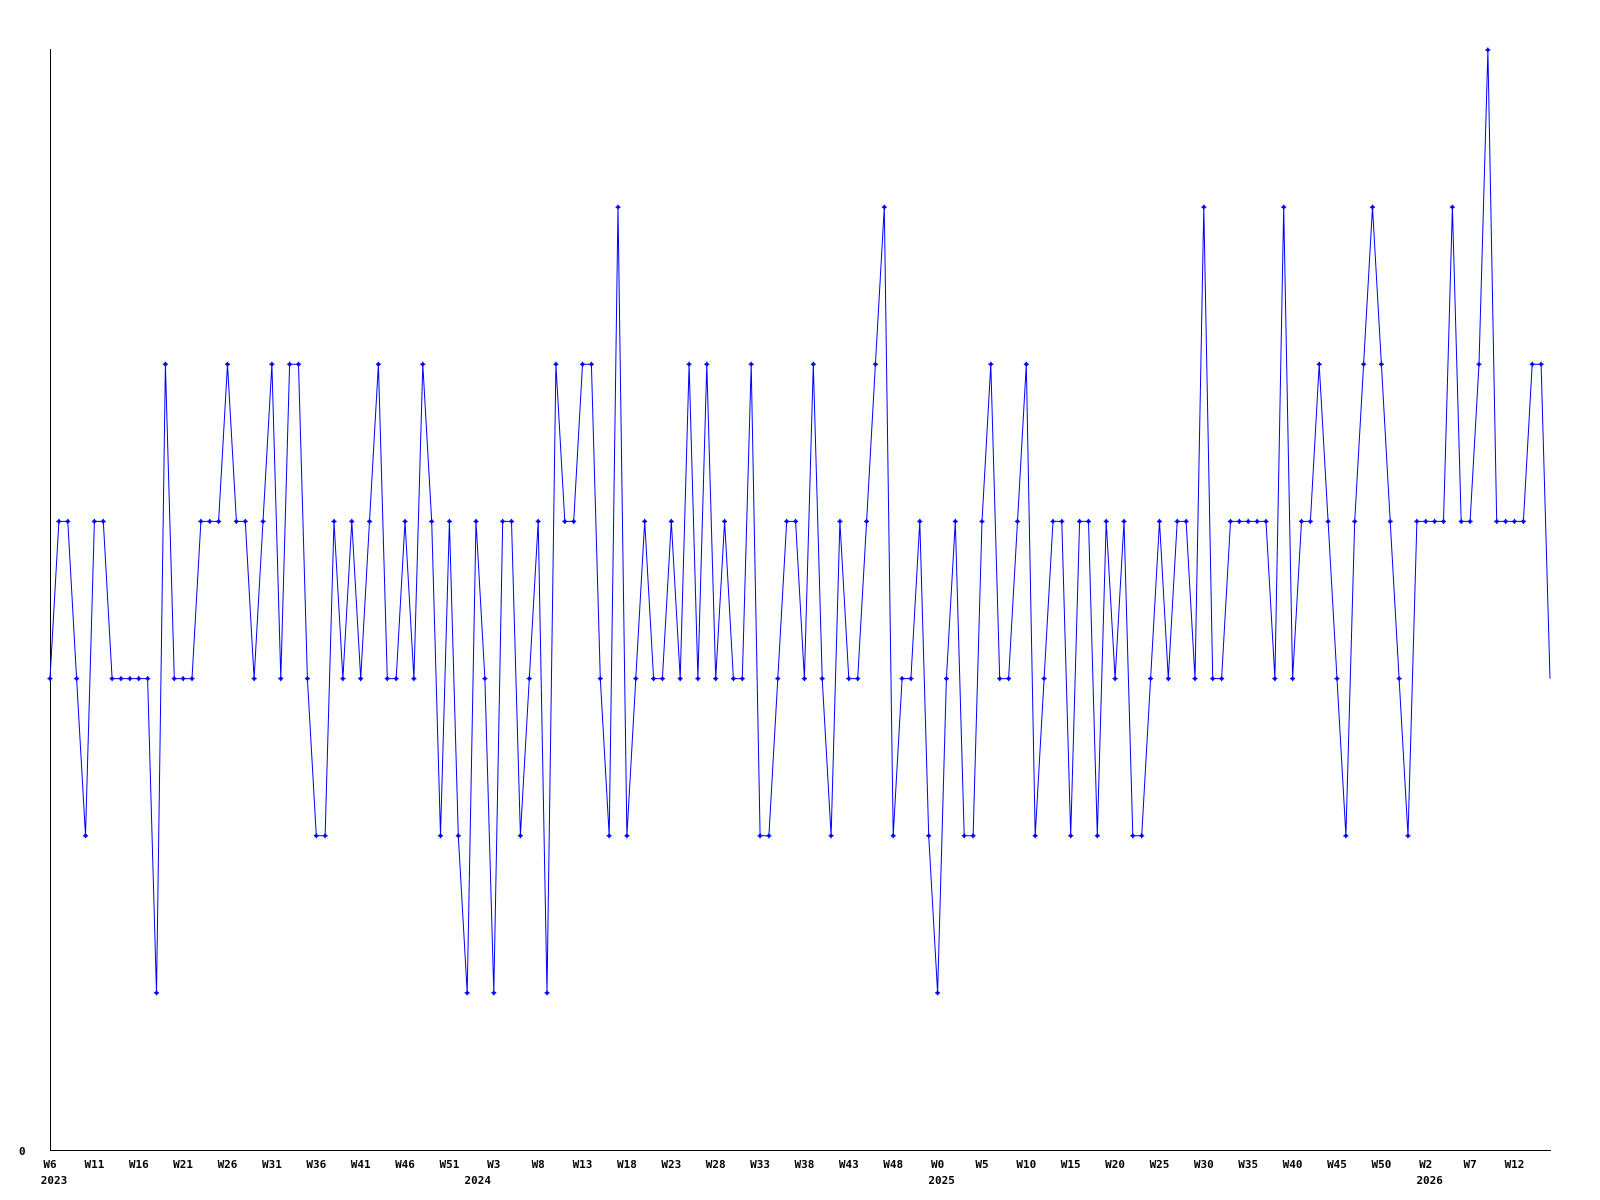 The width and height of the screenshot is (1600, 1200). What do you see at coordinates (139, 1164) in the screenshot?
I see `x-tick-label: W16` at bounding box center [139, 1164].